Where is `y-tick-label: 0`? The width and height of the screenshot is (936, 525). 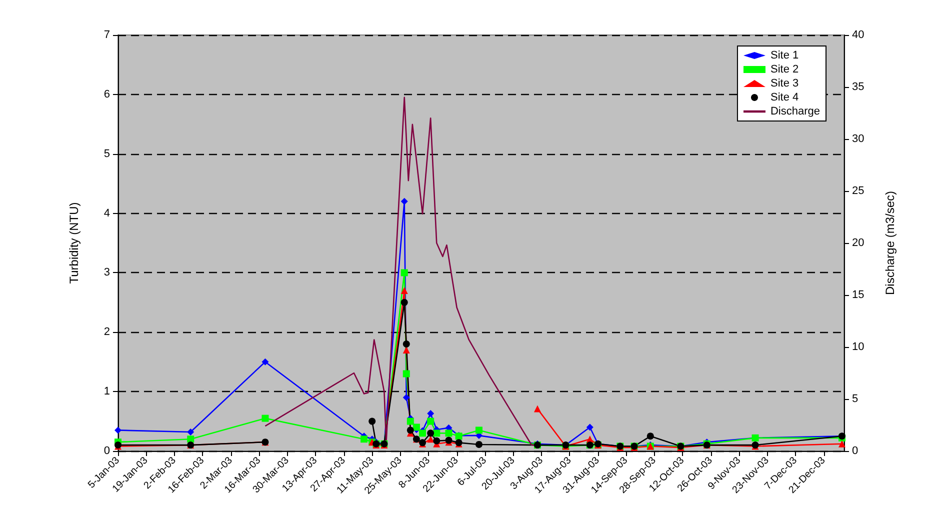 y-tick-label: 0 is located at coordinates (107, 451).